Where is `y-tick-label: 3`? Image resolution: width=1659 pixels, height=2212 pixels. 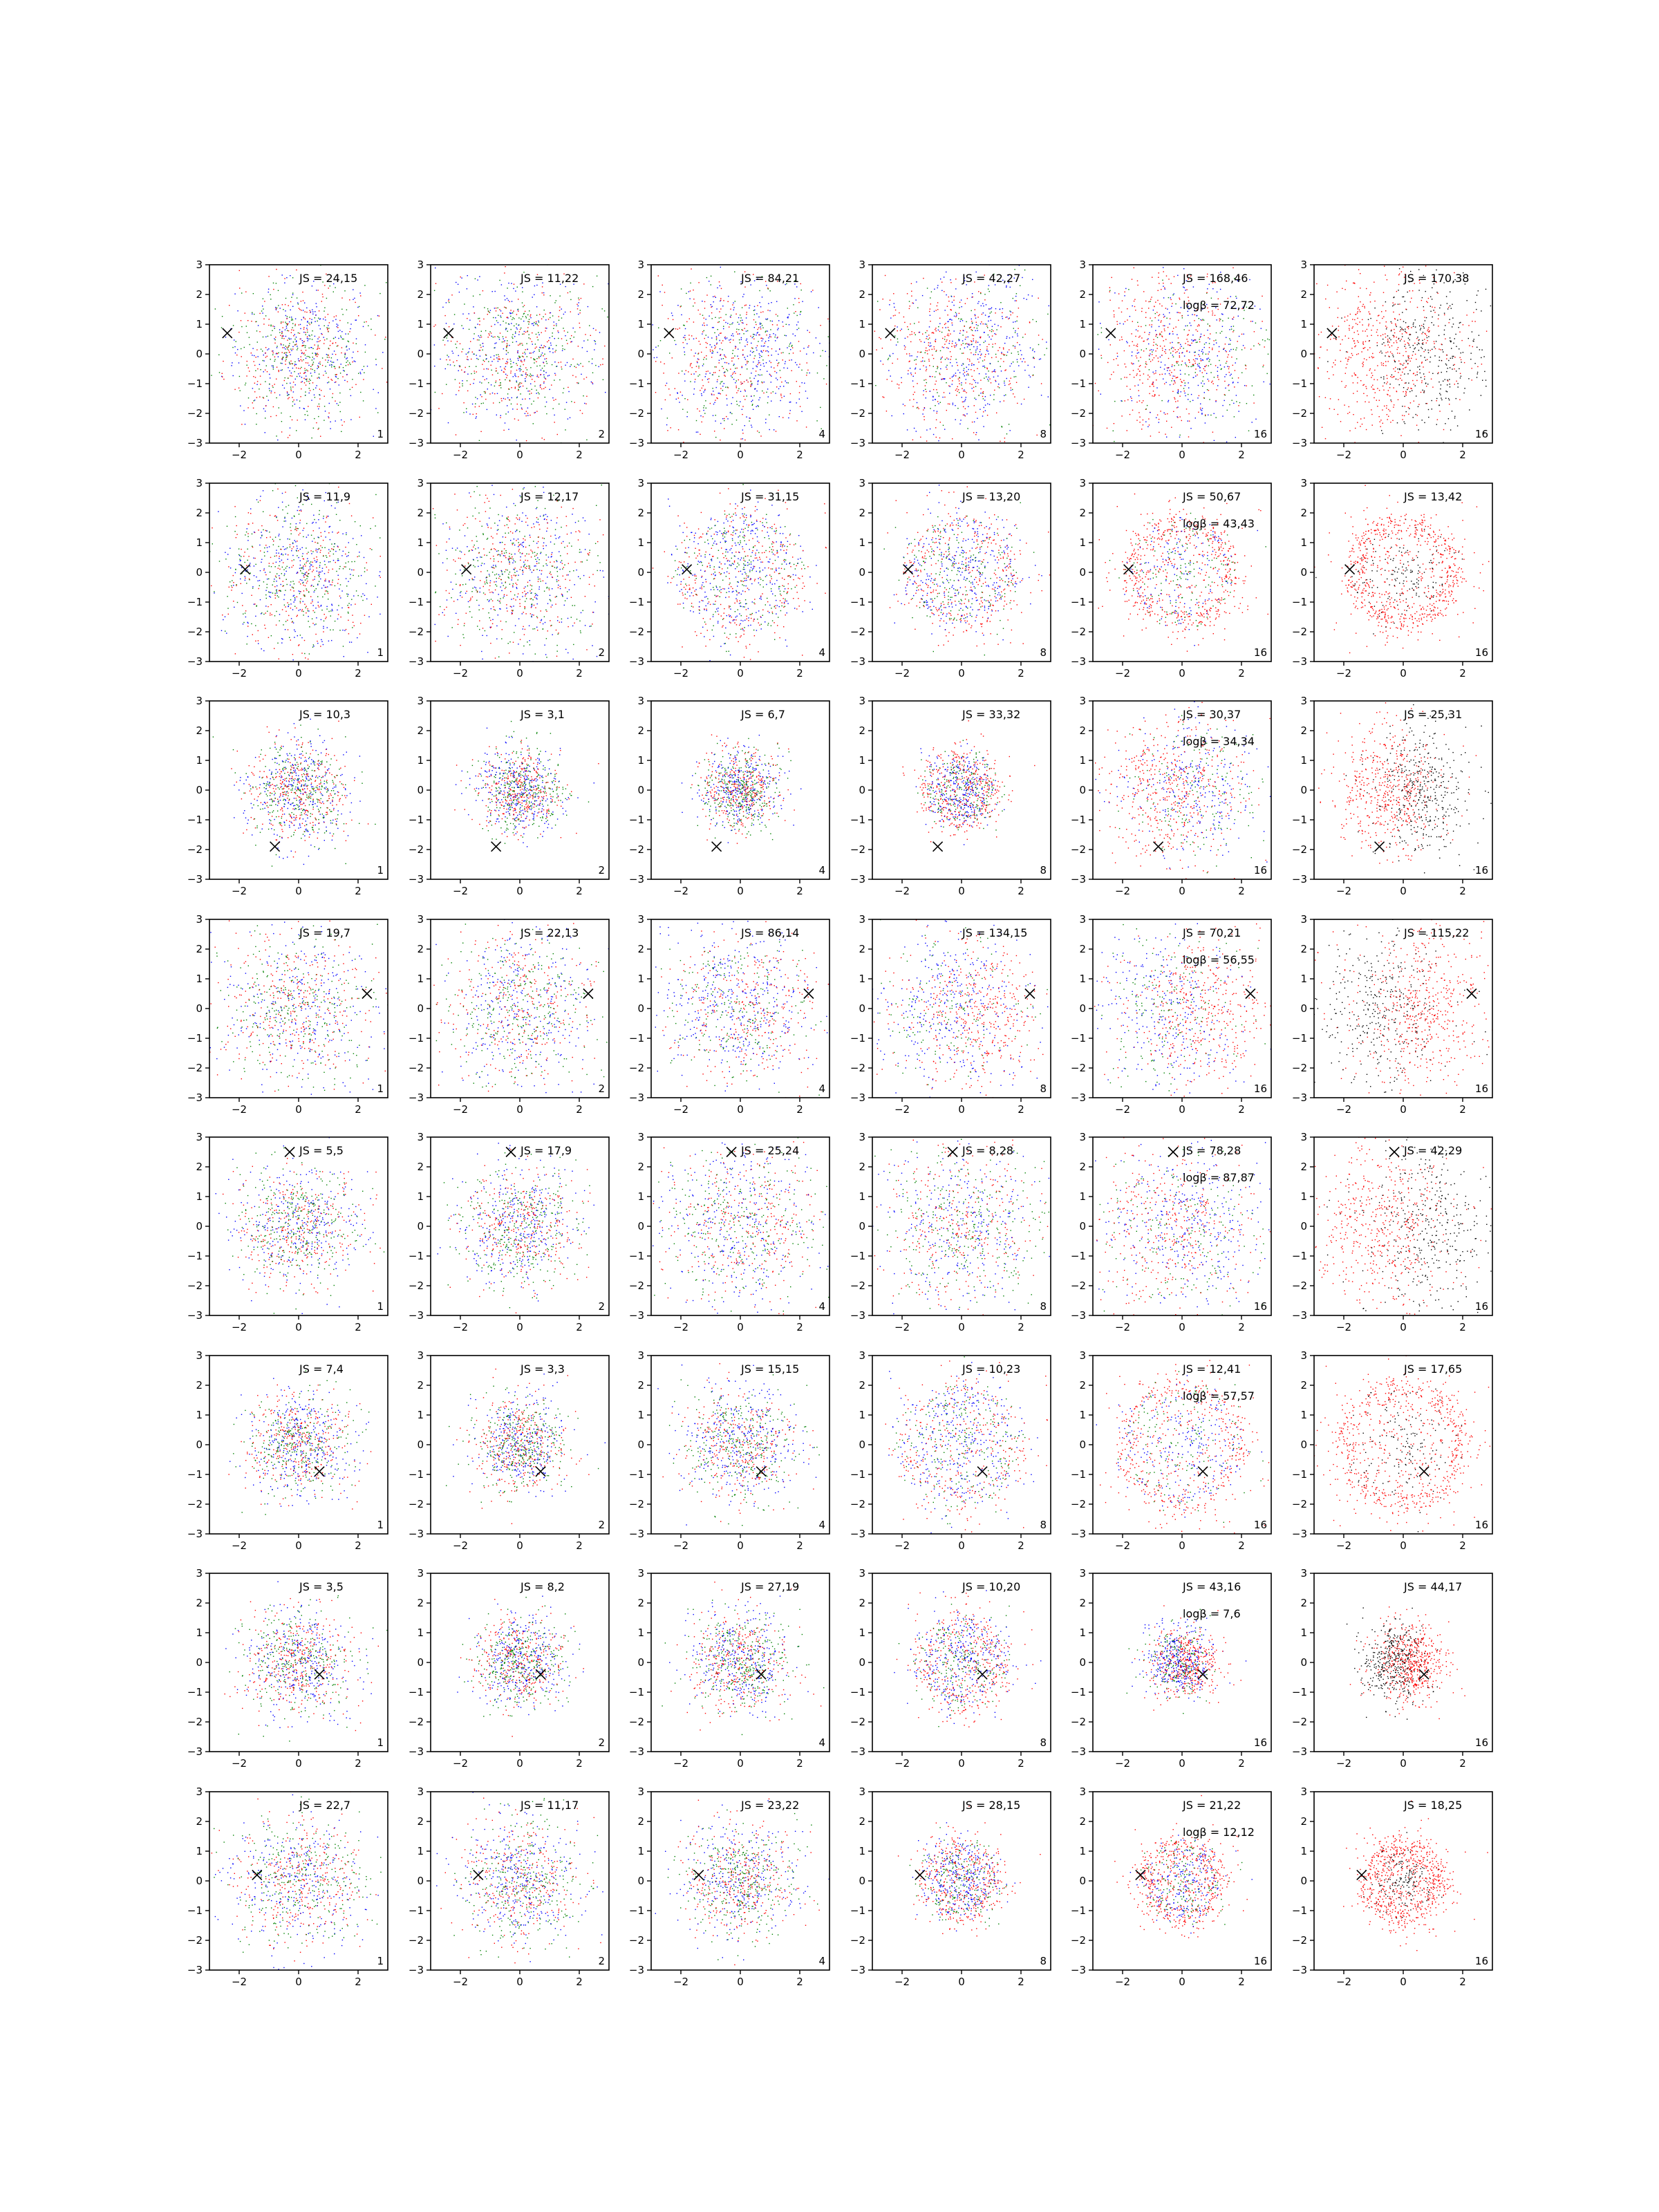 y-tick-label: 3 is located at coordinates (862, 265).